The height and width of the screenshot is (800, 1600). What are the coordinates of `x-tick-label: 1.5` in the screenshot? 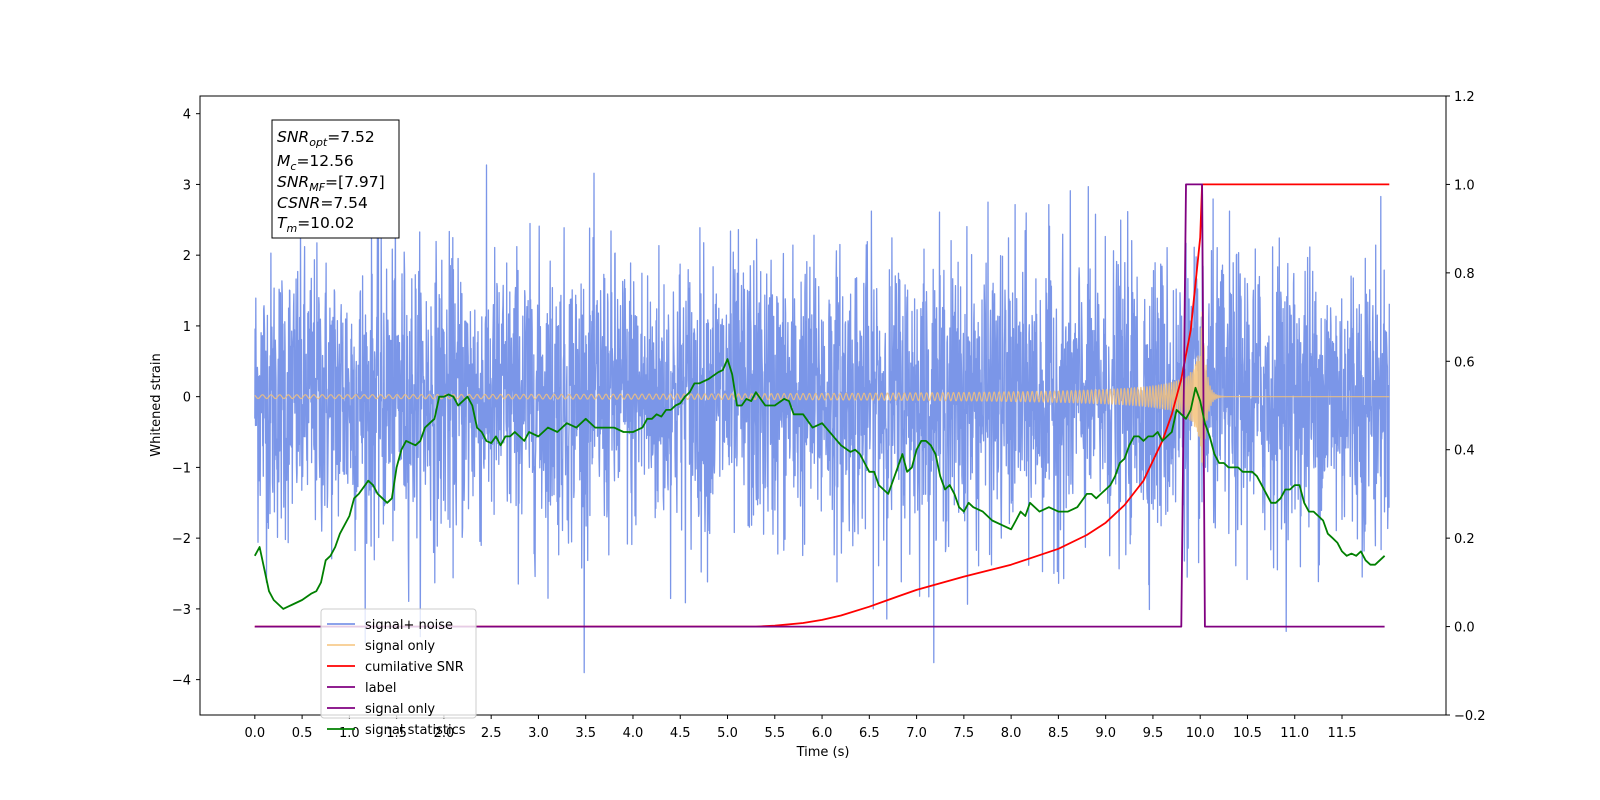 It's located at (396, 733).